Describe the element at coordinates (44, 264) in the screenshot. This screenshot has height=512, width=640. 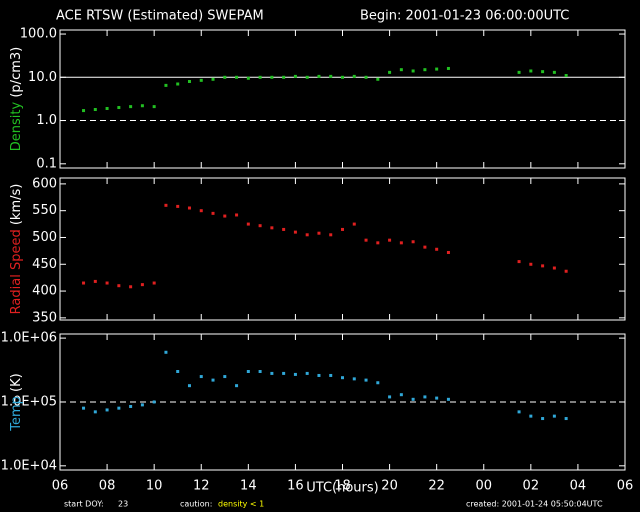
I see `y-tick-label: 450` at that location.